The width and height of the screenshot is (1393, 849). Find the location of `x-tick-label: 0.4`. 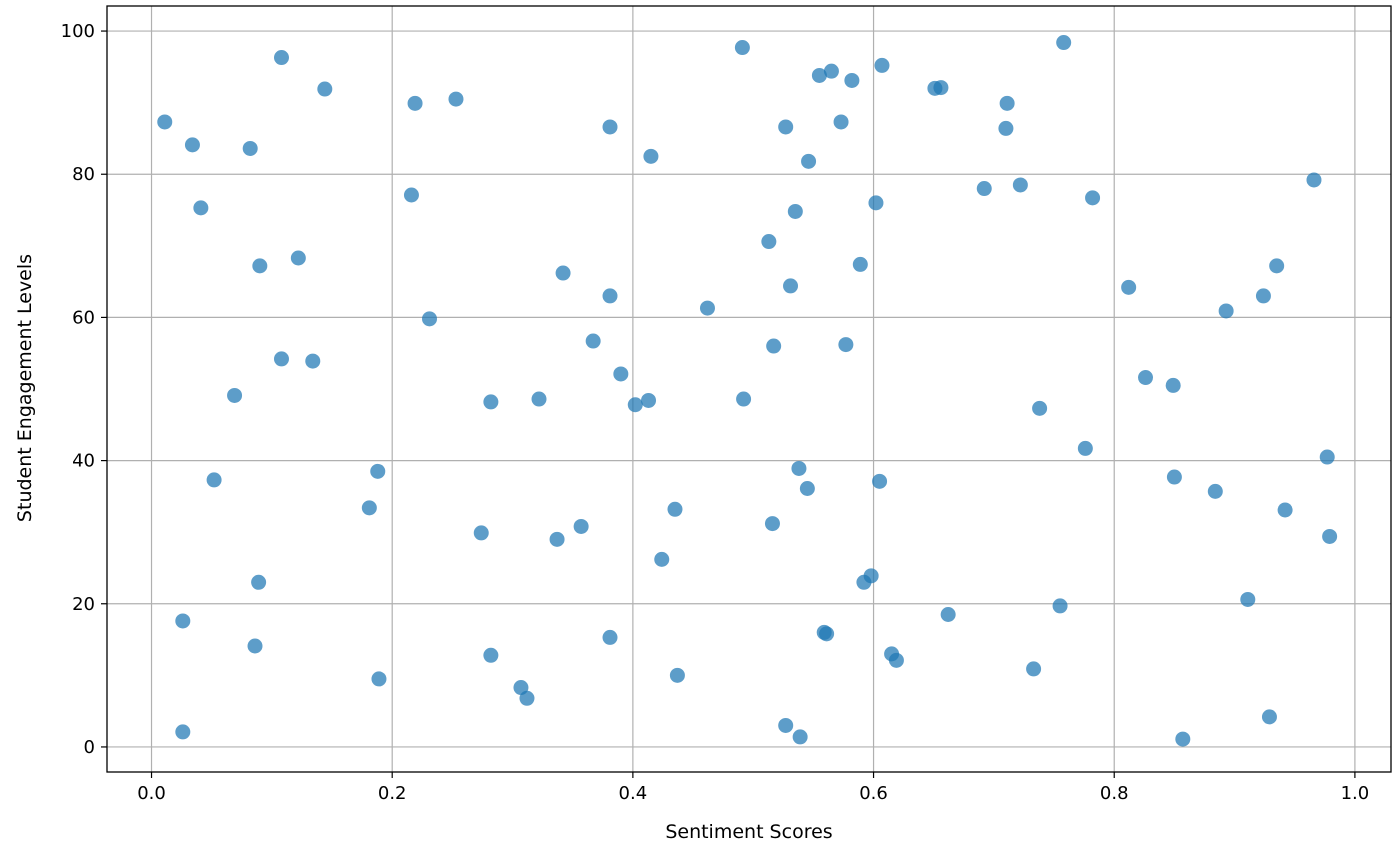

x-tick-label: 0.4 is located at coordinates (633, 793).